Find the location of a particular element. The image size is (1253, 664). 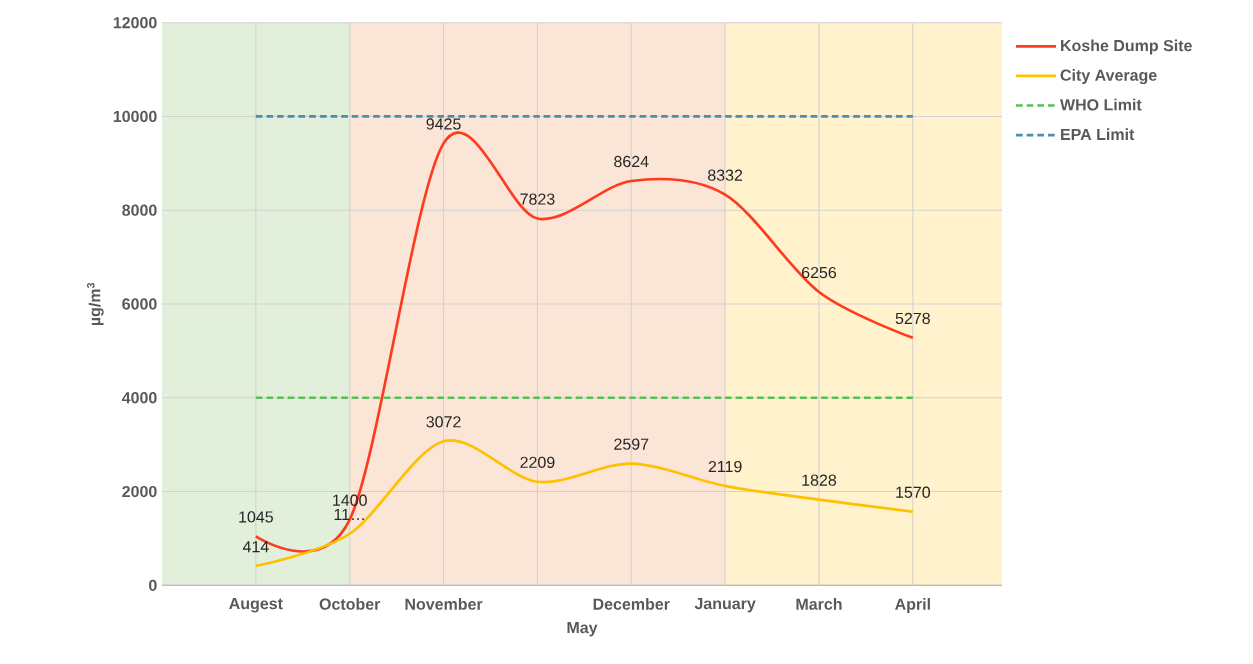

x-tick-label: April is located at coordinates (912, 605).